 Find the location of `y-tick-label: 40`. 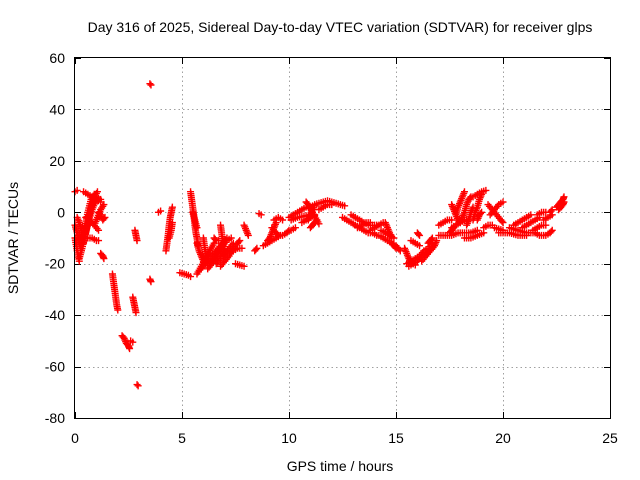

y-tick-label: 40 is located at coordinates (57, 109).